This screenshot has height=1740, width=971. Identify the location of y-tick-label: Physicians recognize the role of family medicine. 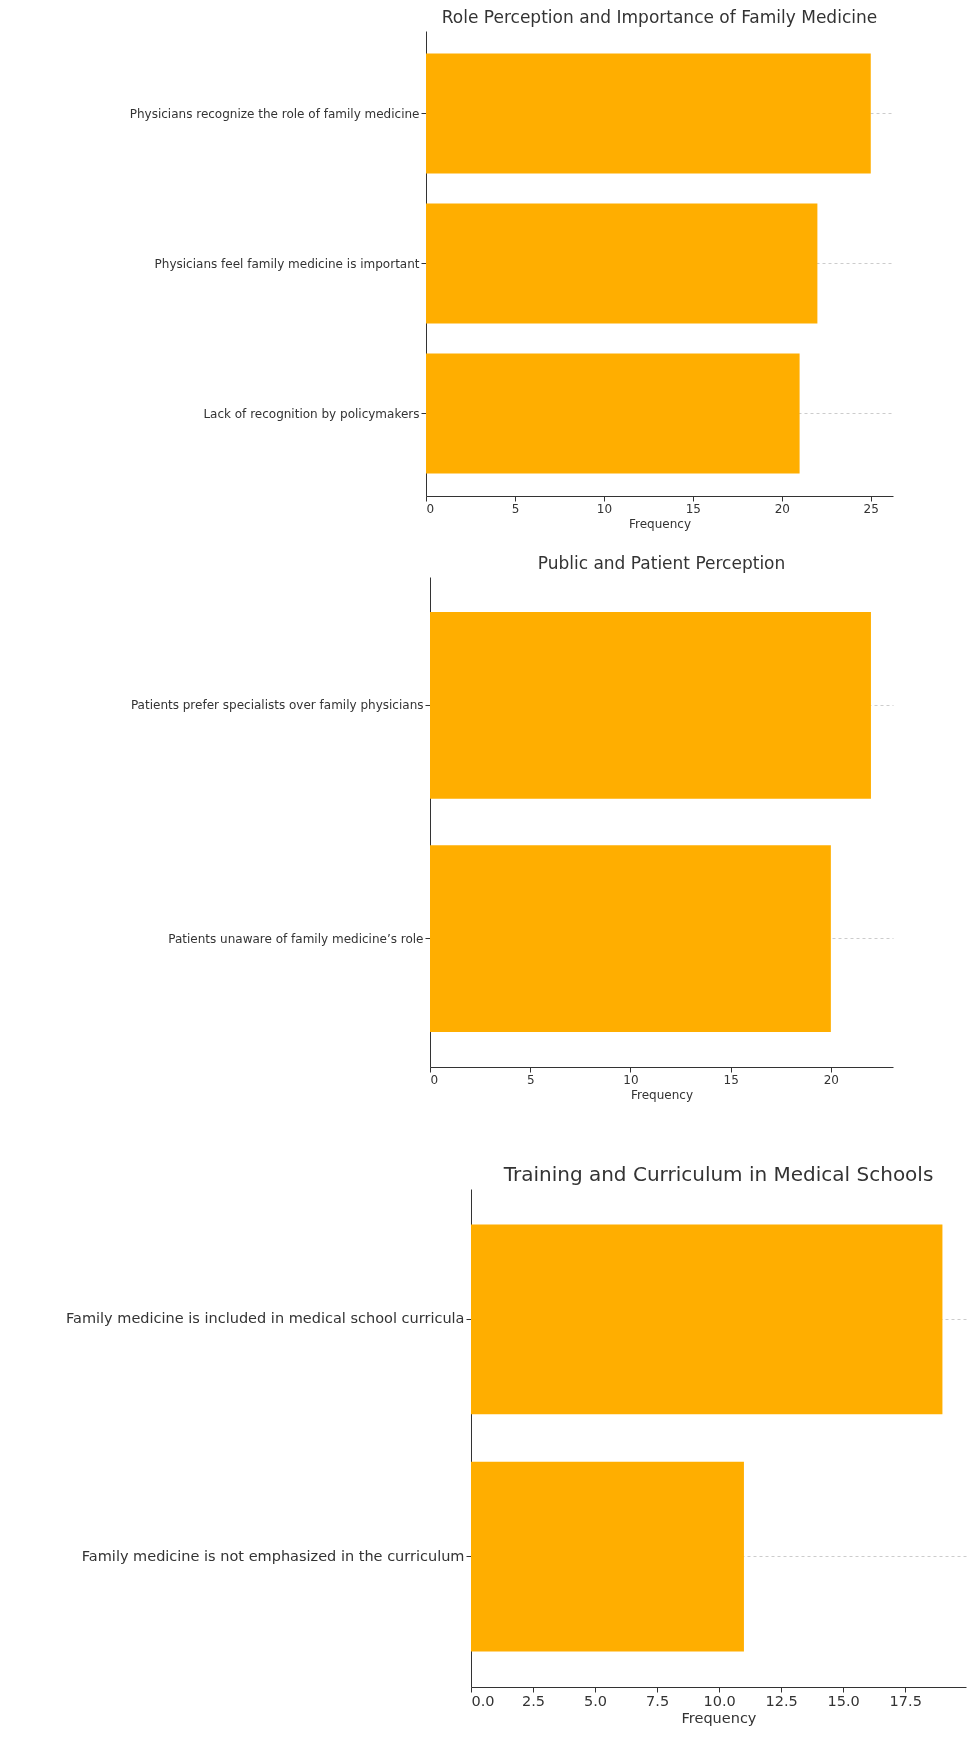
(274, 113).